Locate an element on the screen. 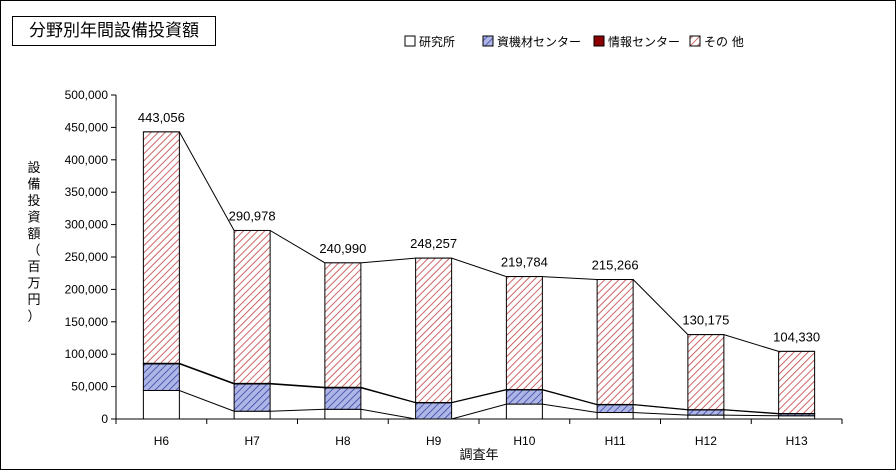 Image resolution: width=896 pixels, height=470 pixels. x-tick-label: H12 is located at coordinates (706, 441).